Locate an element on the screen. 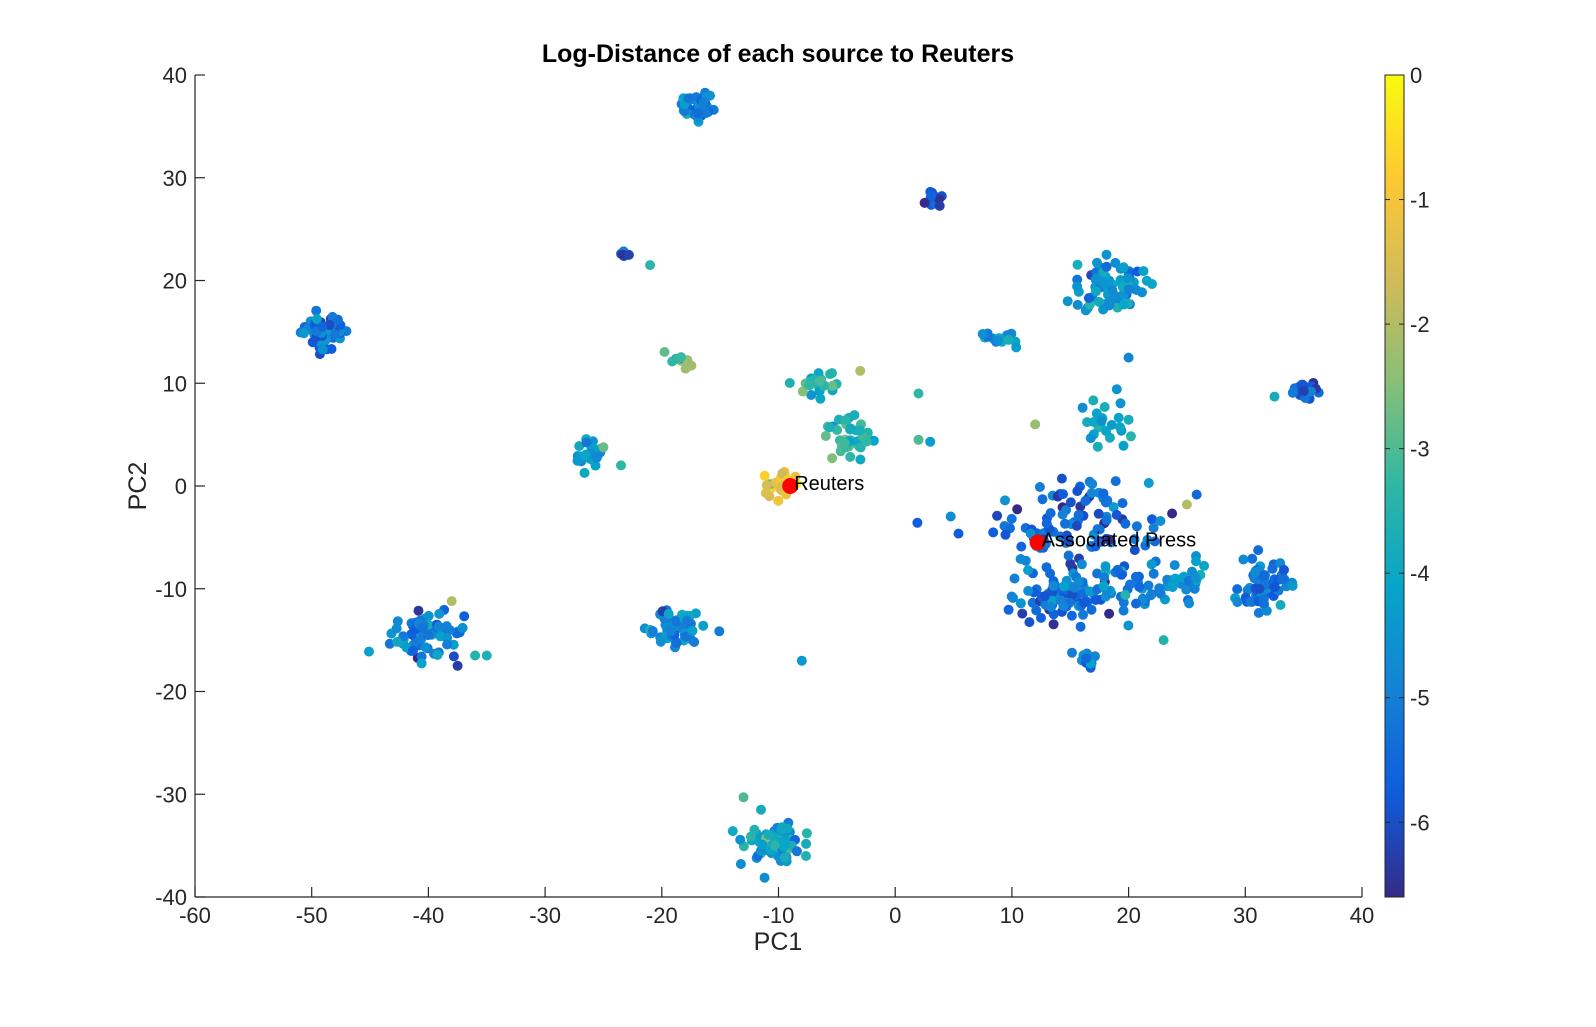  colorbar-tick-label: -1 is located at coordinates (1420, 200).